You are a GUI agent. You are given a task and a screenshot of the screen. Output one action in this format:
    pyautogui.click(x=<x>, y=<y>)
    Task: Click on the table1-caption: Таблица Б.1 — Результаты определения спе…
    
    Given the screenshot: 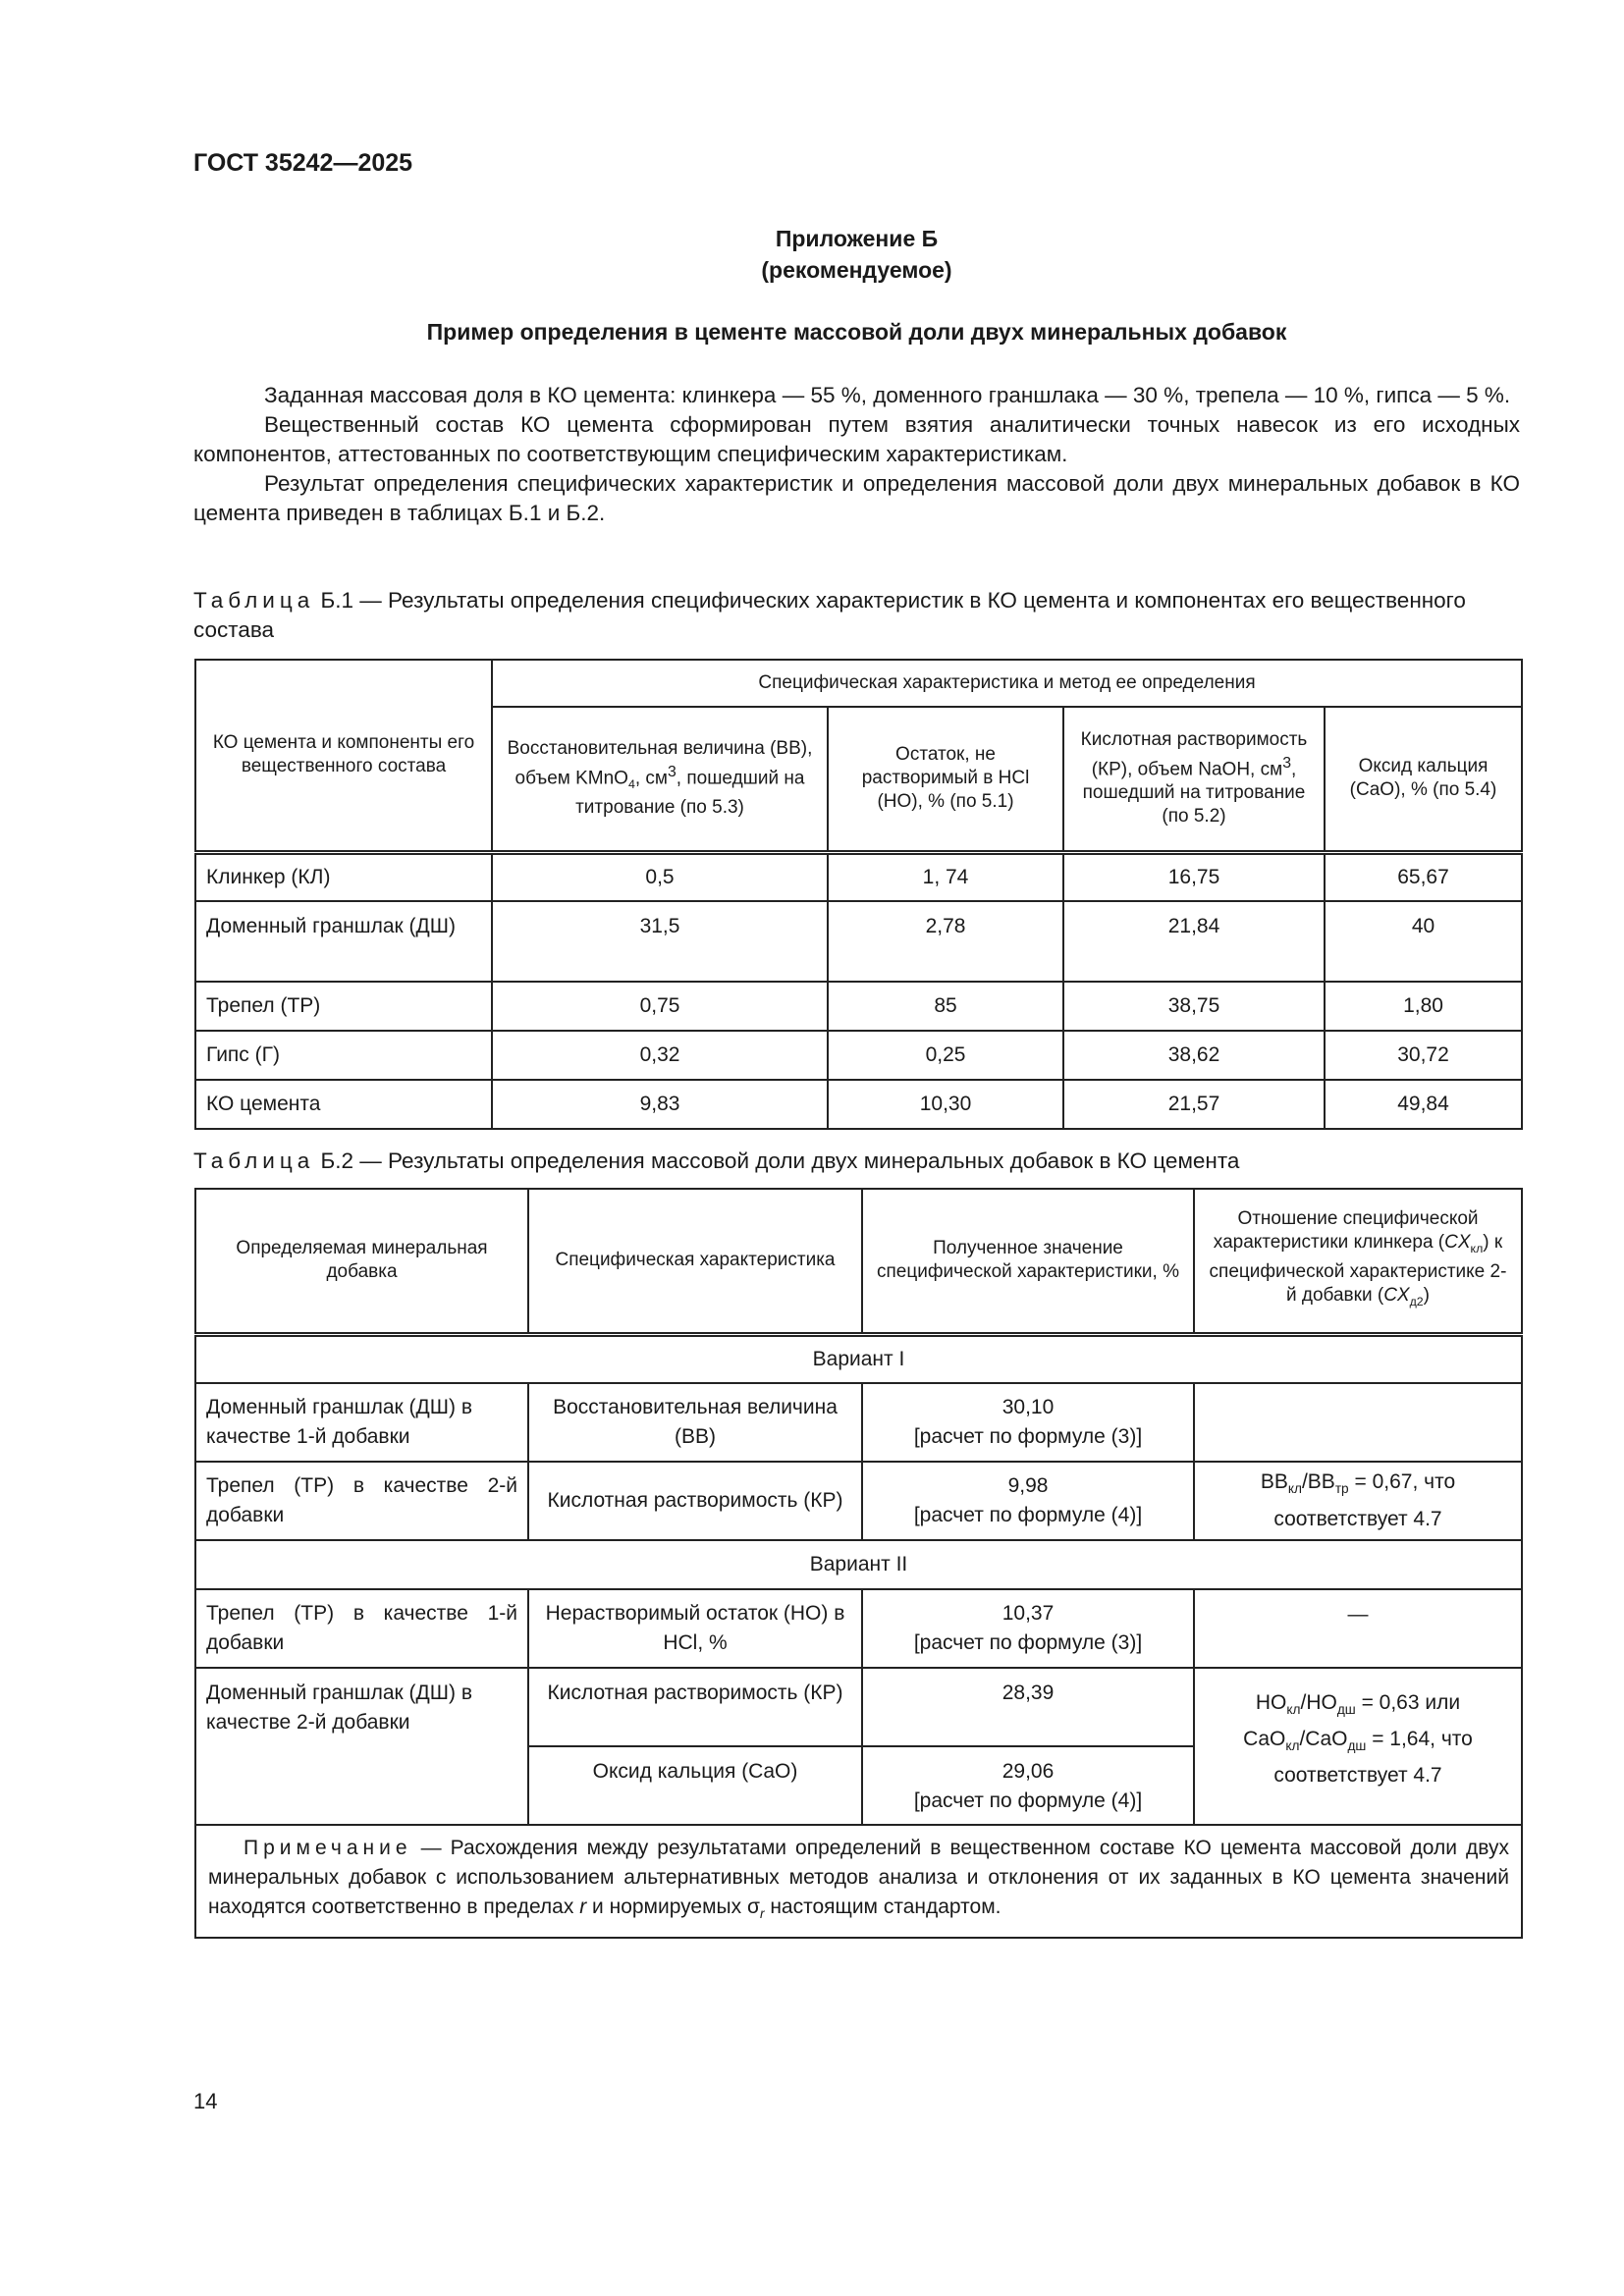 What is the action you would take?
    pyautogui.click(x=829, y=615)
    